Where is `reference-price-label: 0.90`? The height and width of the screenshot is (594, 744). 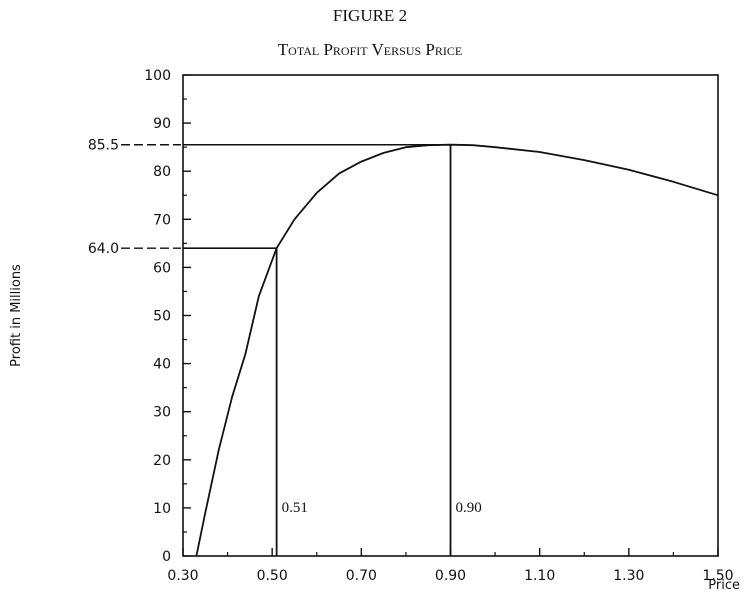
reference-price-label: 0.90 is located at coordinates (469, 508).